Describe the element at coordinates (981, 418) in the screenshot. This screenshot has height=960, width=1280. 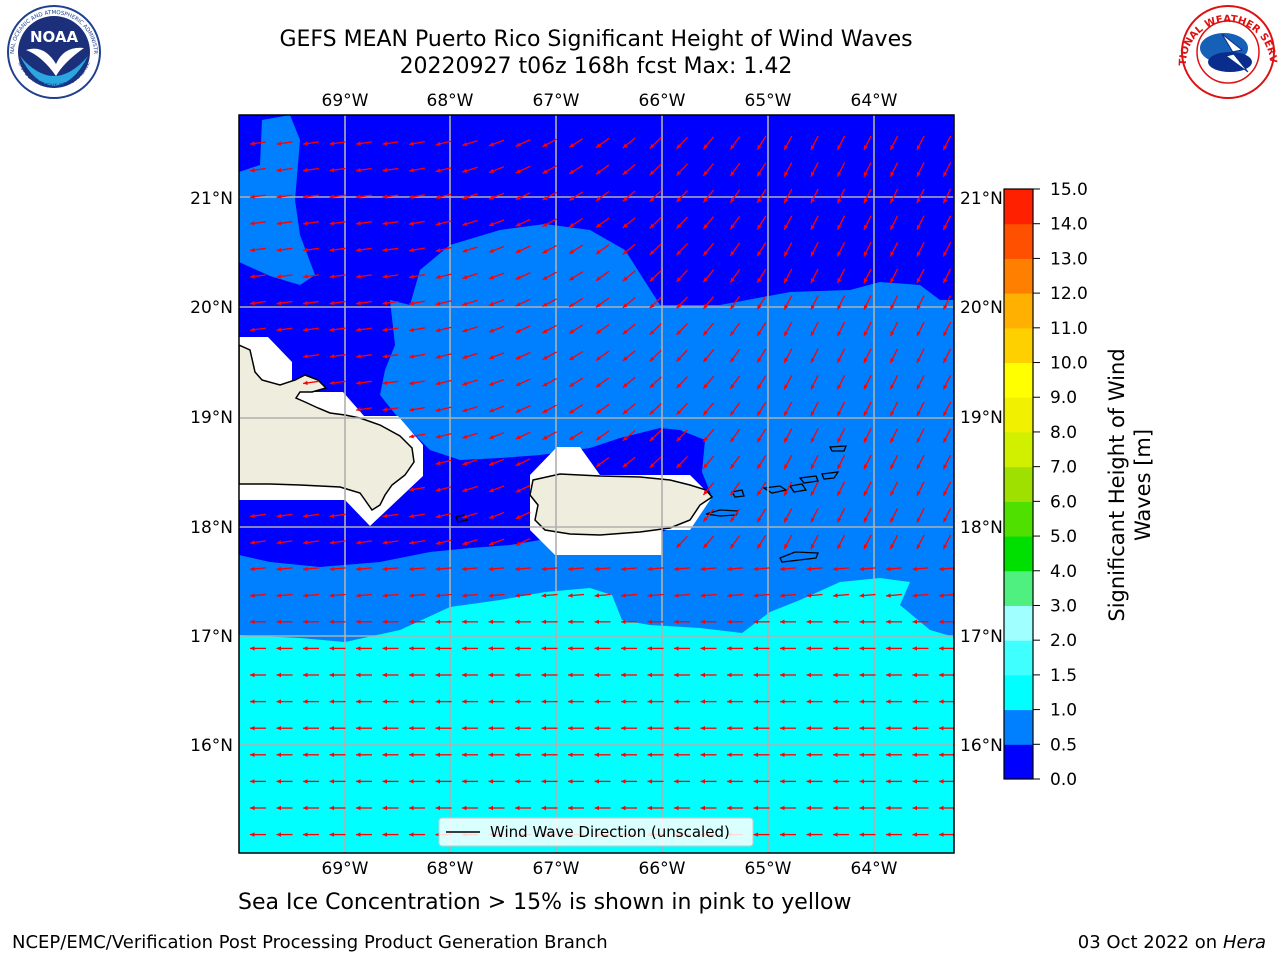
I see `lat-label-right-19n: 19°N` at that location.